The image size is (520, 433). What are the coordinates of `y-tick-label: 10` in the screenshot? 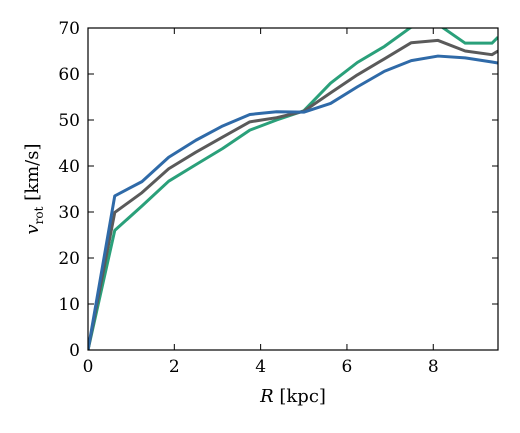 It's located at (69, 305).